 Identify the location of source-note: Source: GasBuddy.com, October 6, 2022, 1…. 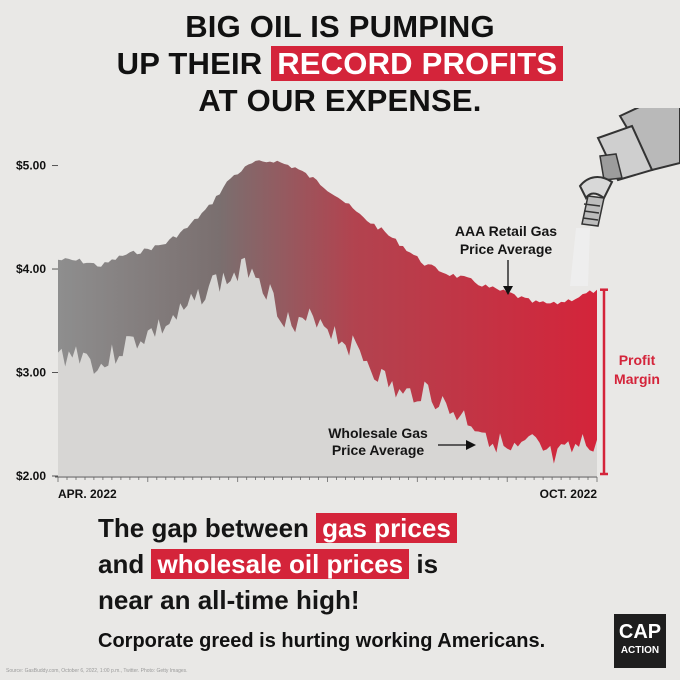
(97, 671).